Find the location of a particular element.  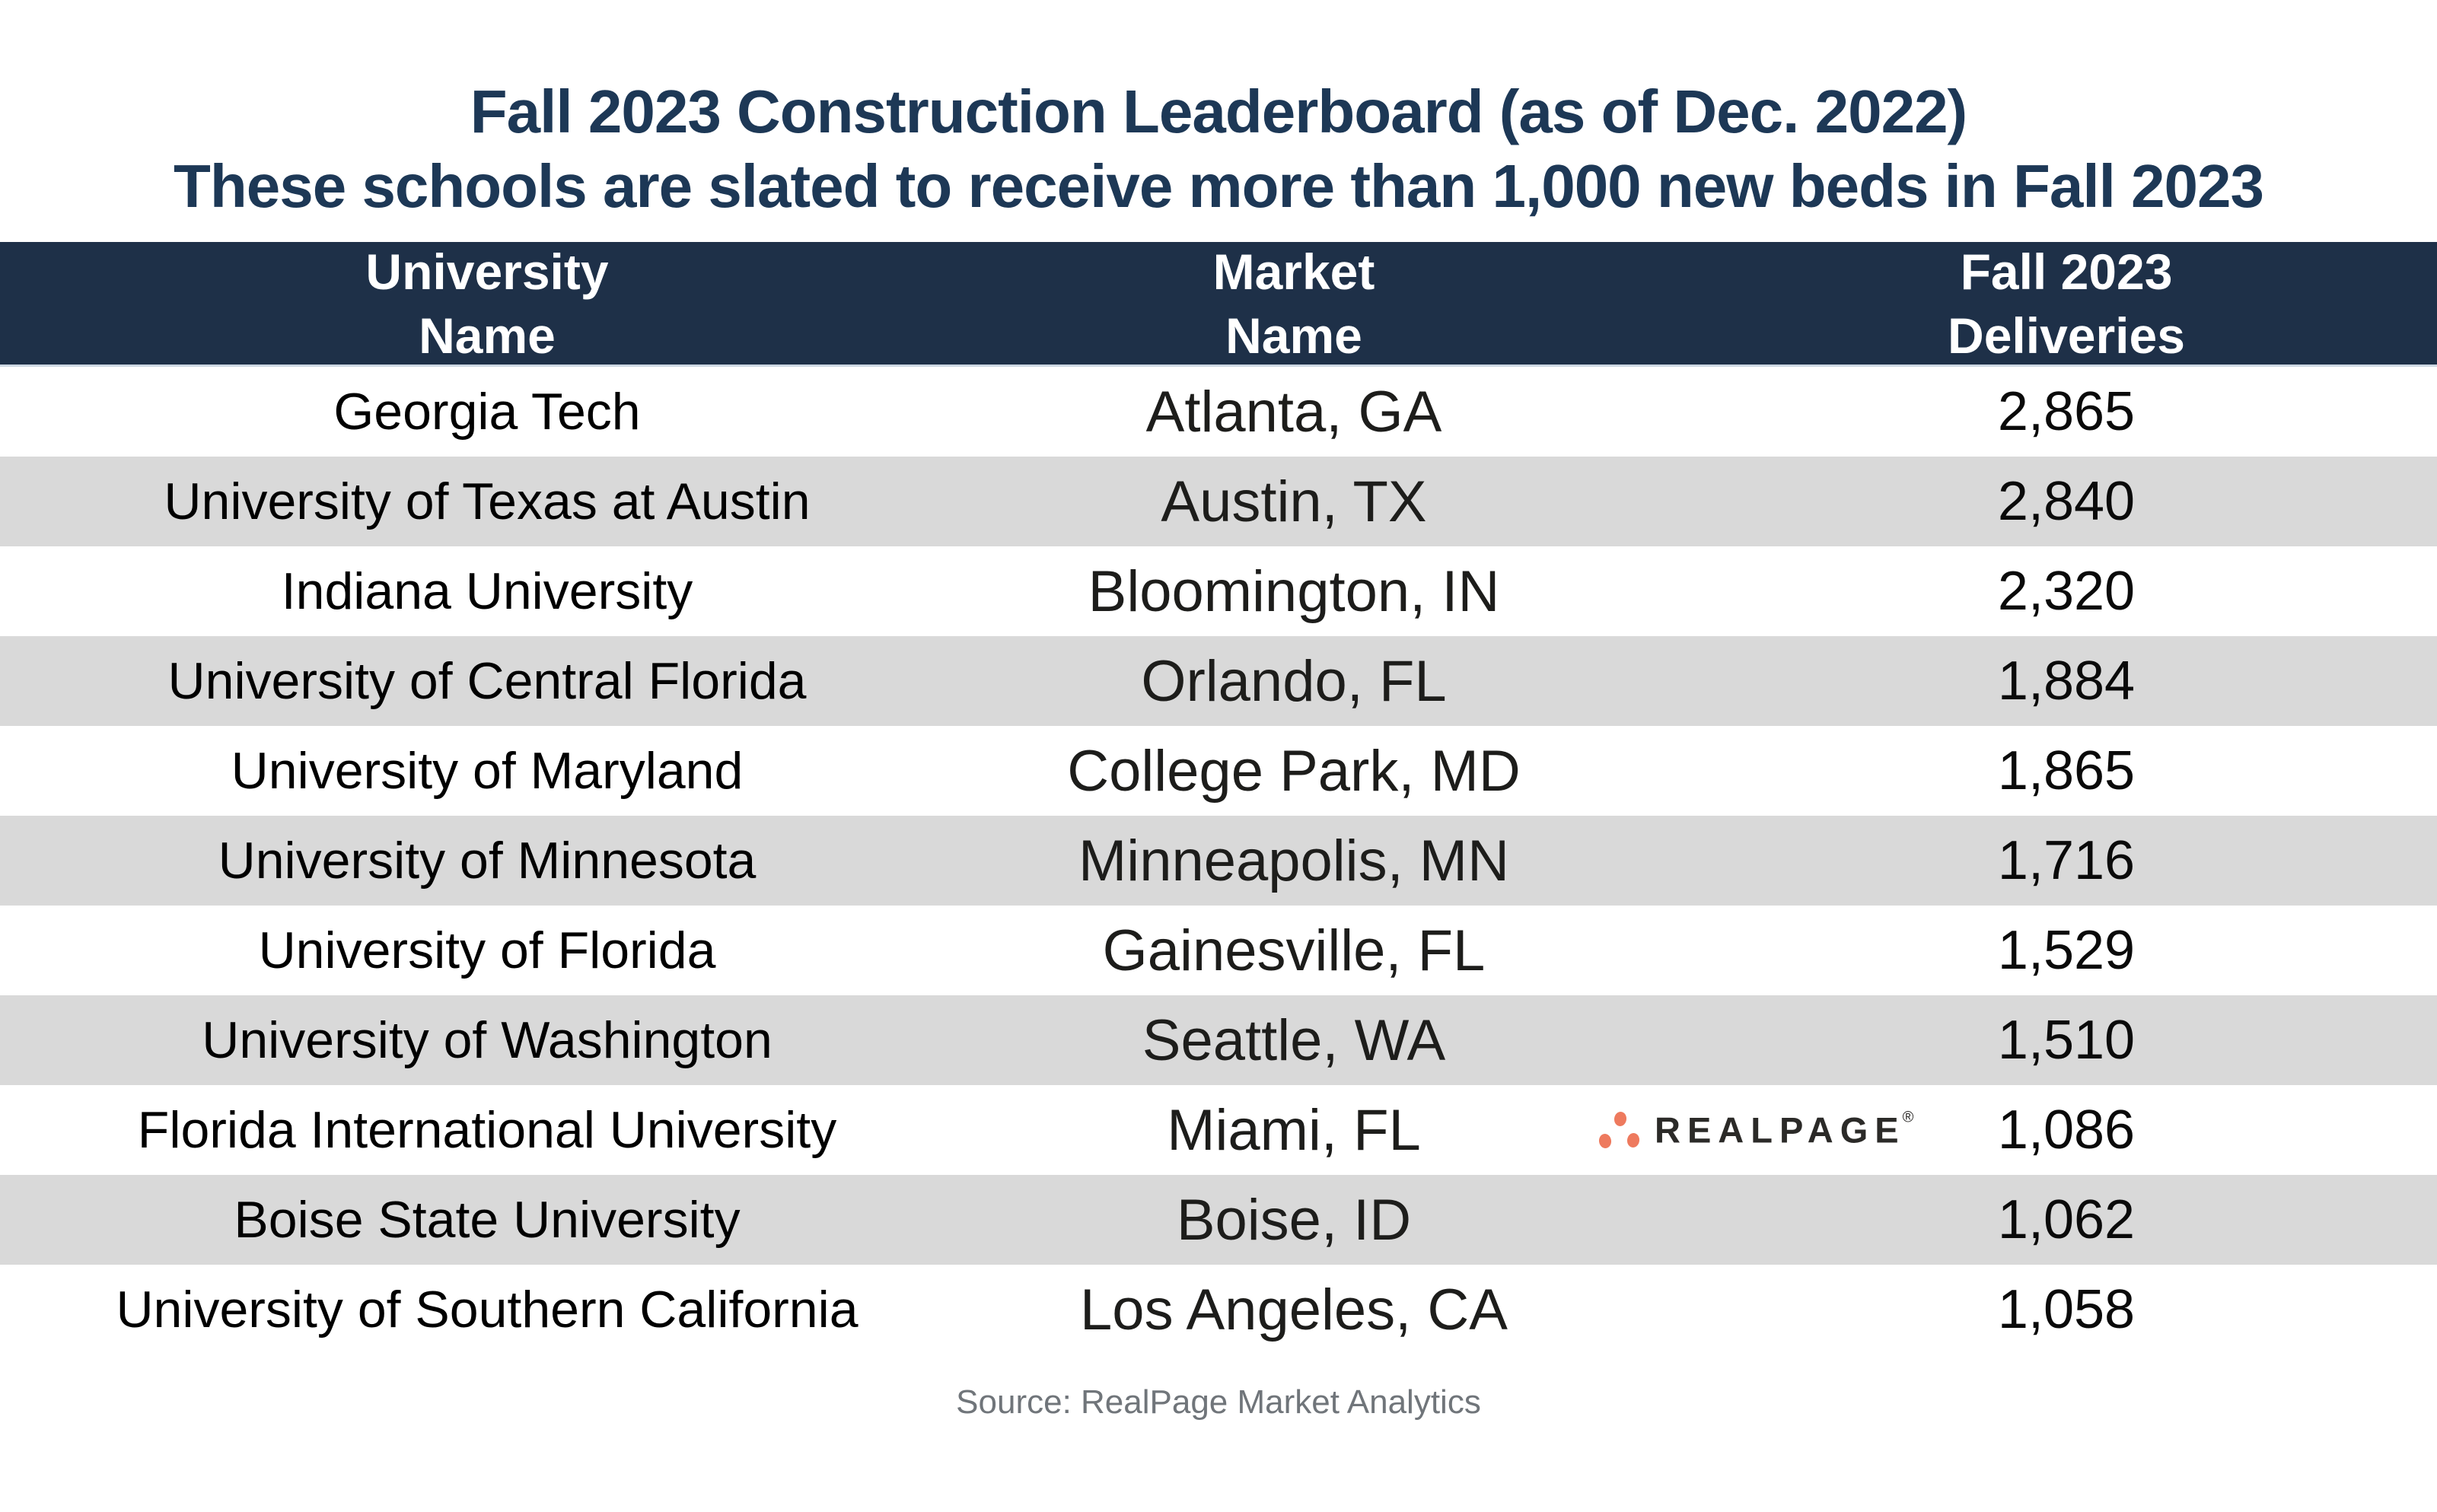

cell-market: Miami, FL is located at coordinates (1294, 1130).